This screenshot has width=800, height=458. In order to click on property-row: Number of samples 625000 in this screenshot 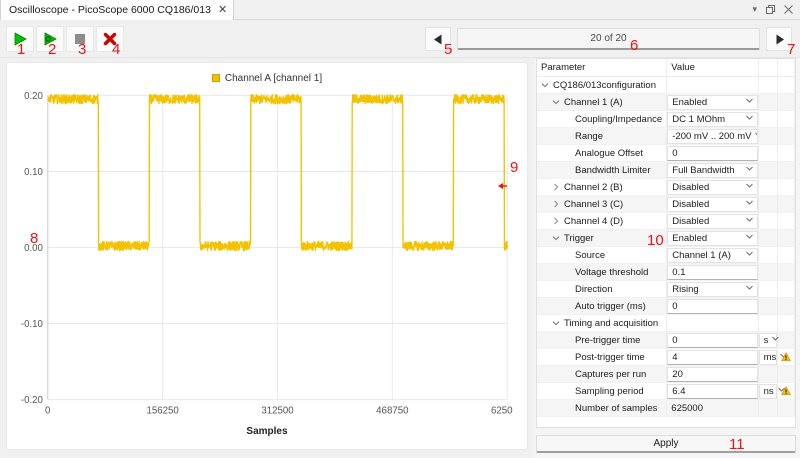, I will do `click(666, 408)`.